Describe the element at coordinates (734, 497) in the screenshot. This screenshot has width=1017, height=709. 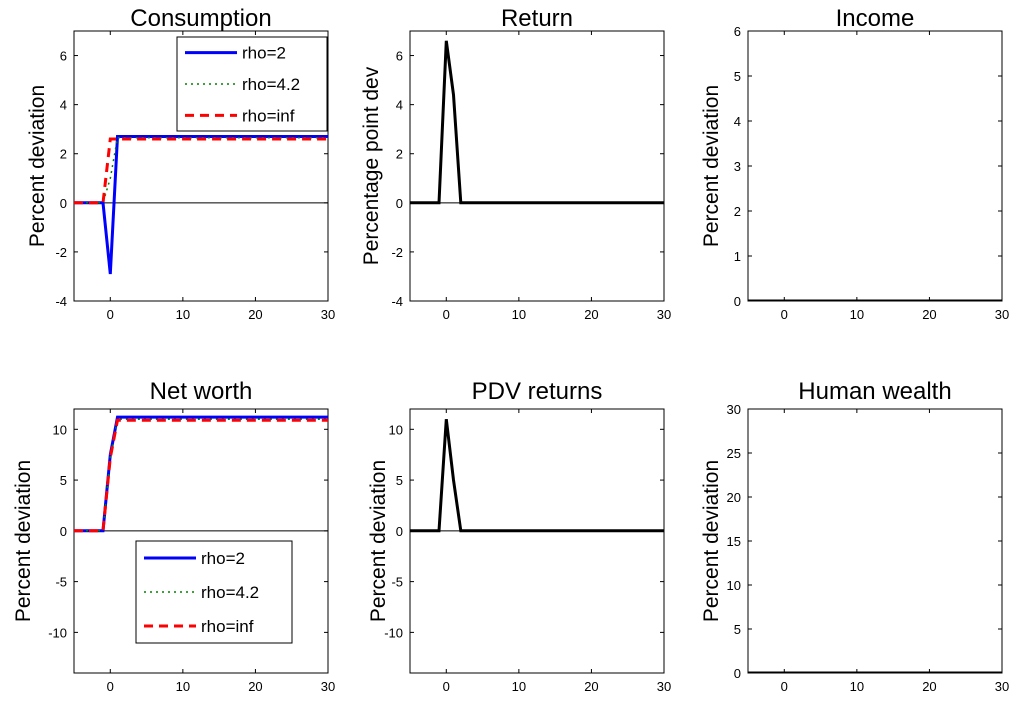
I see `y-tick-label: 20` at that location.